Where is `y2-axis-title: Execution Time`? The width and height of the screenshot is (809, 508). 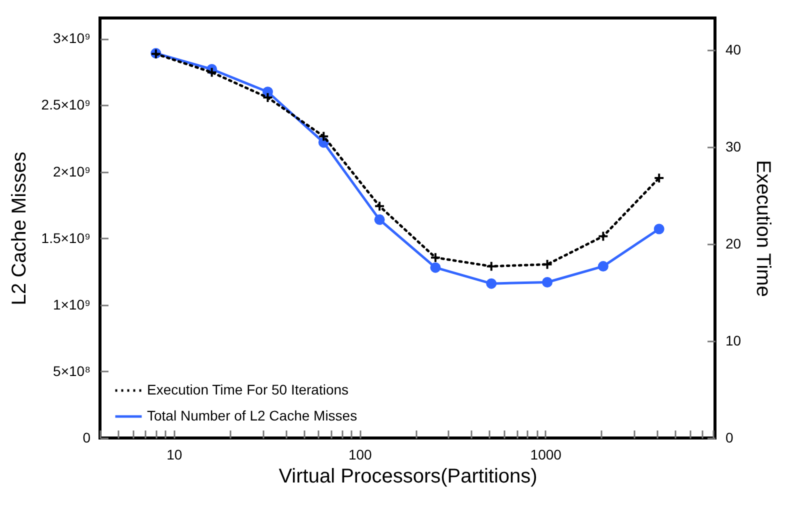
y2-axis-title: Execution Time is located at coordinates (763, 228).